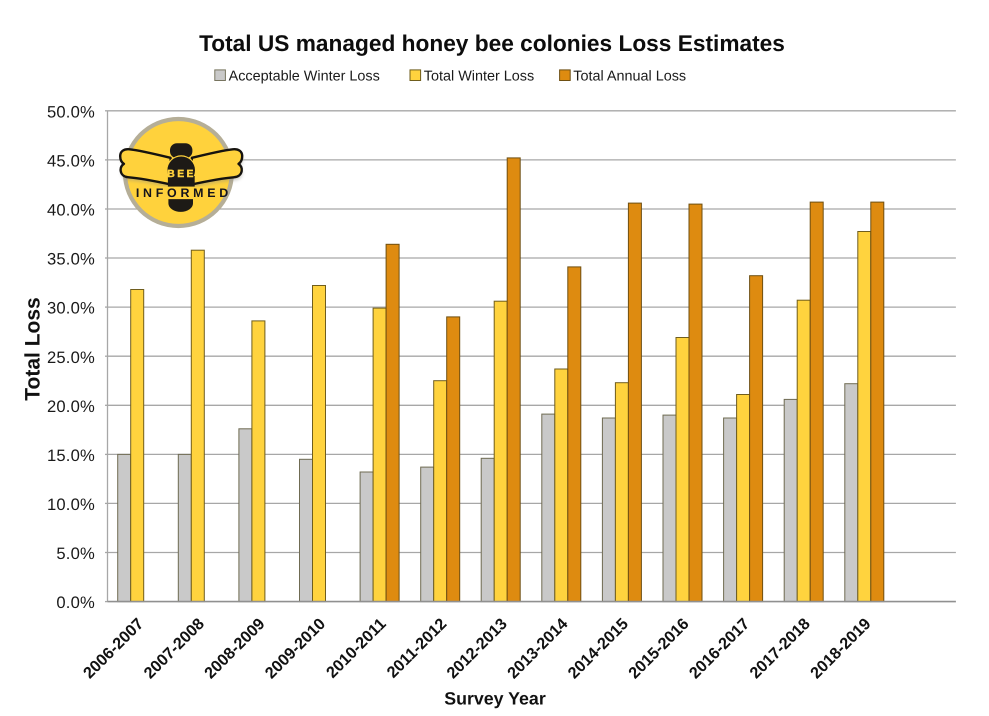 Image resolution: width=989 pixels, height=716 pixels. Describe the element at coordinates (75, 553) in the screenshot. I see `svg-text: 5.0%` at that location.